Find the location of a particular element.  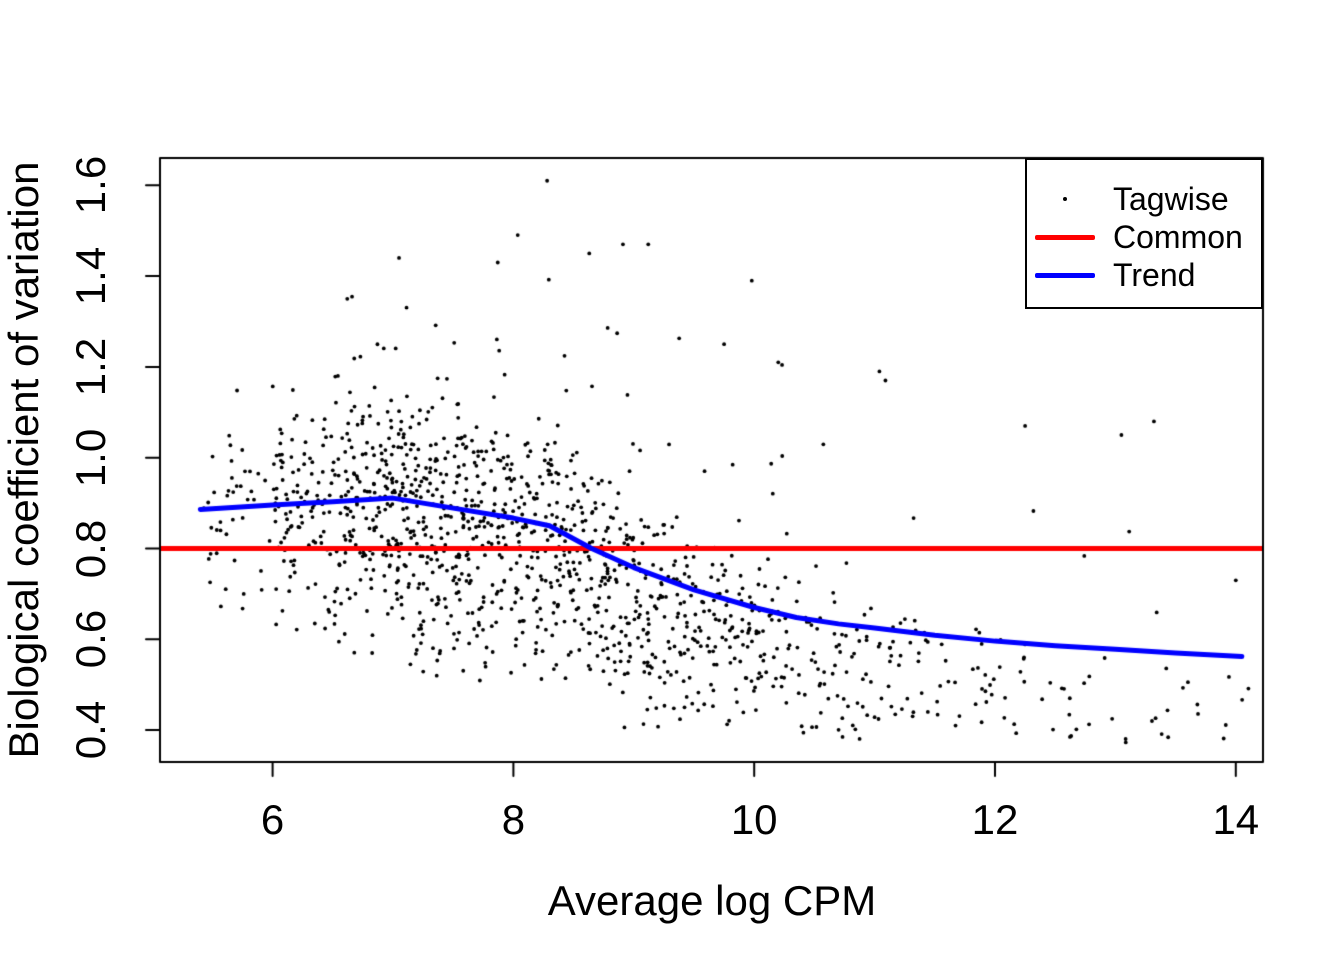

point-symbol-icon is located at coordinates (1070, 199).